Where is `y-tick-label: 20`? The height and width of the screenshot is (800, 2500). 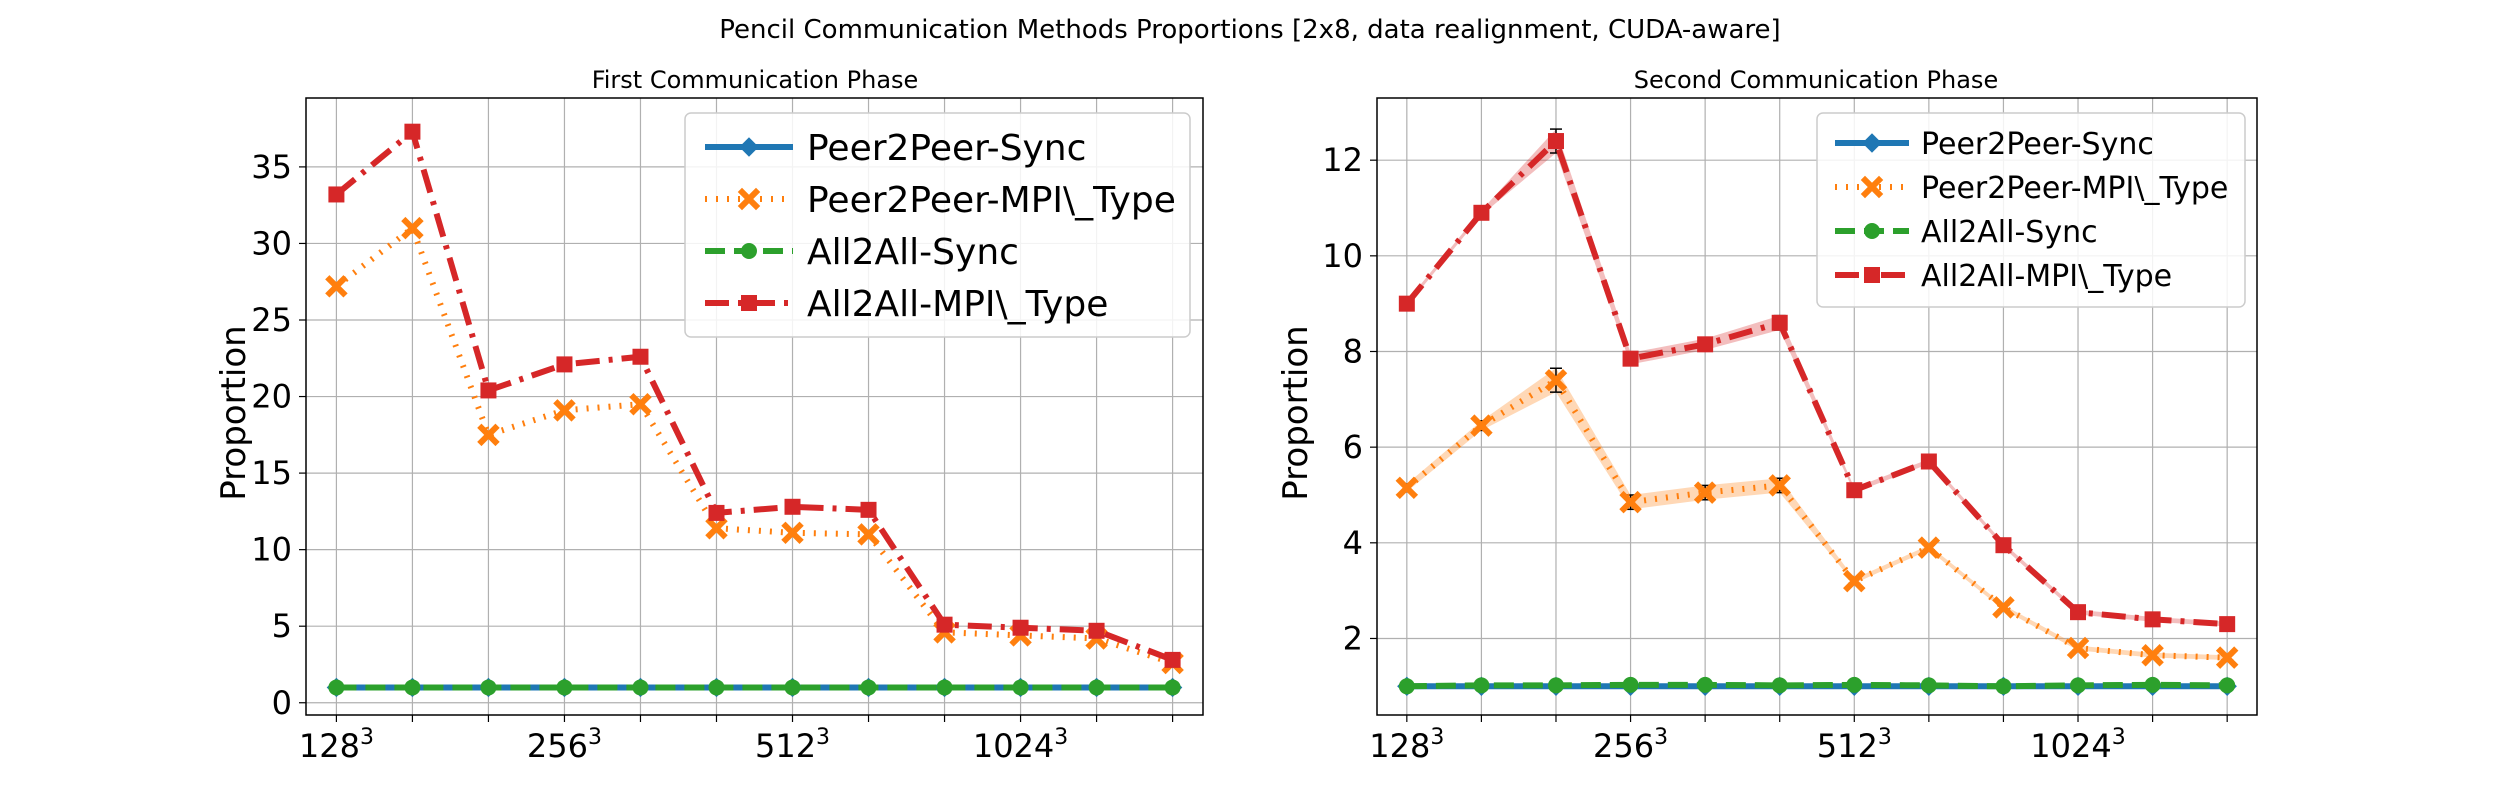
y-tick-label: 20 is located at coordinates (271, 397).